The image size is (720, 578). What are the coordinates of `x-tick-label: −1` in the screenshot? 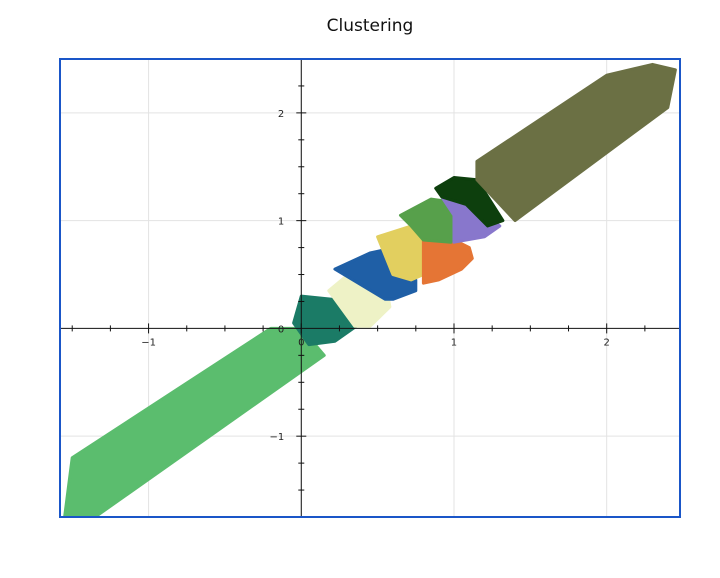 It's located at (148, 342).